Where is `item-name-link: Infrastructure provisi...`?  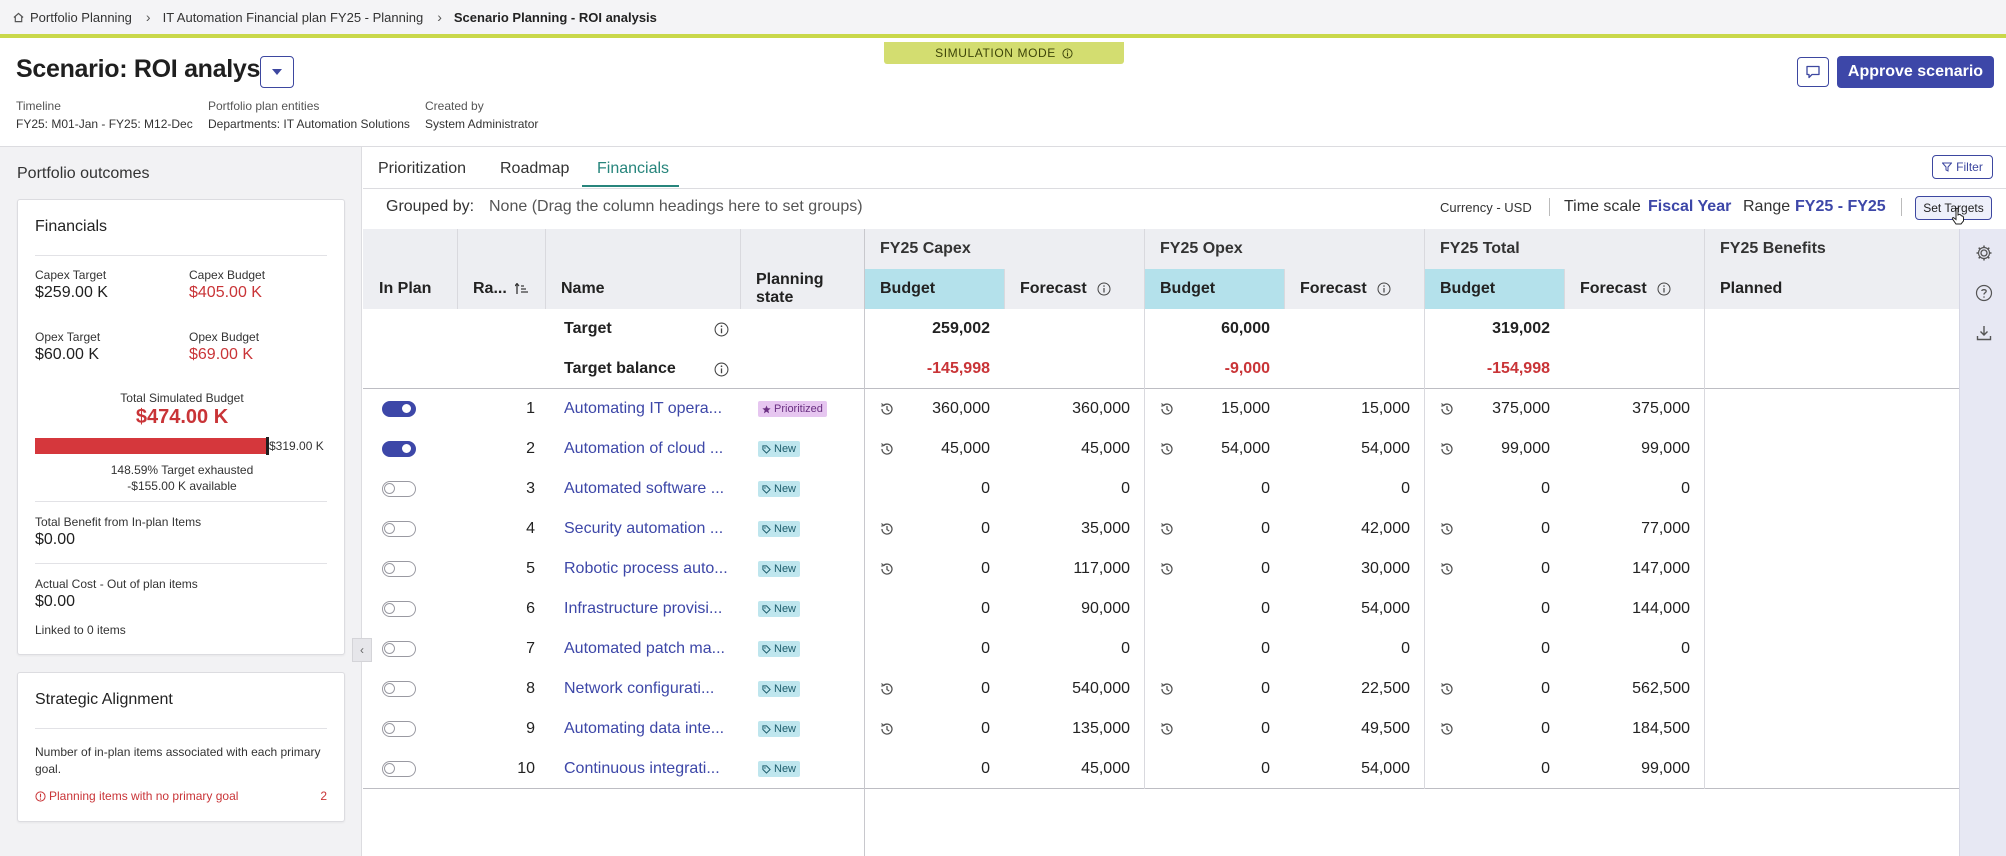
item-name-link: Infrastructure provisi... is located at coordinates (643, 608).